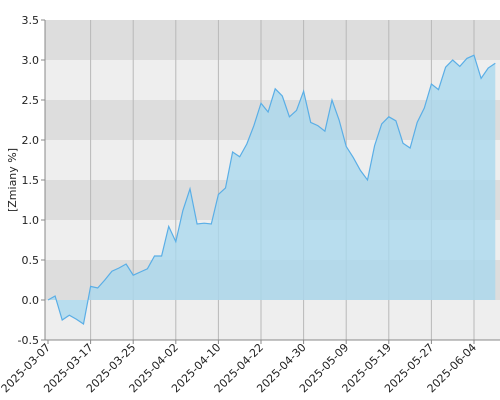 The width and height of the screenshot is (500, 400). Describe the element at coordinates (31, 60) in the screenshot. I see `y-tick-label: 3.0` at that location.